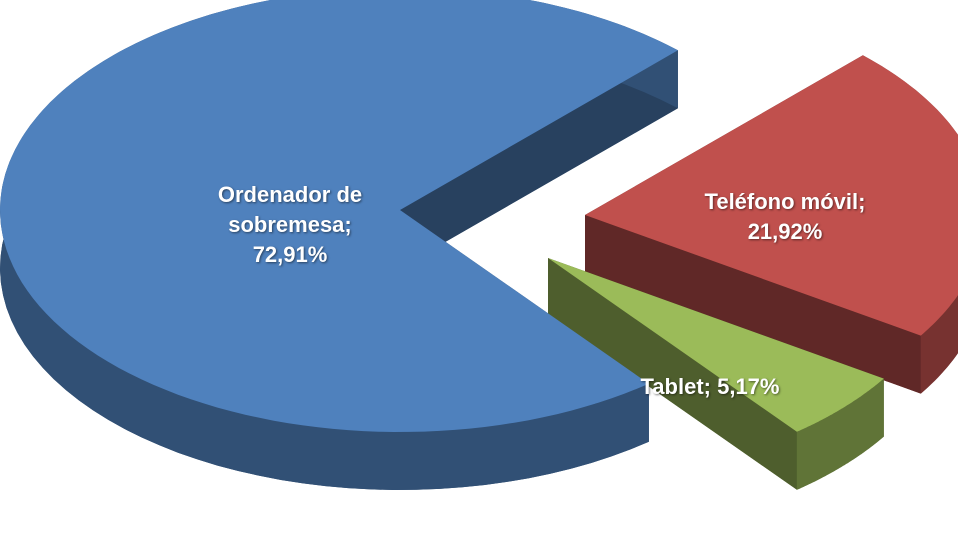 This screenshot has height=537, width=958. Describe the element at coordinates (840, 434) in the screenshot. I see `slice-side` at that location.